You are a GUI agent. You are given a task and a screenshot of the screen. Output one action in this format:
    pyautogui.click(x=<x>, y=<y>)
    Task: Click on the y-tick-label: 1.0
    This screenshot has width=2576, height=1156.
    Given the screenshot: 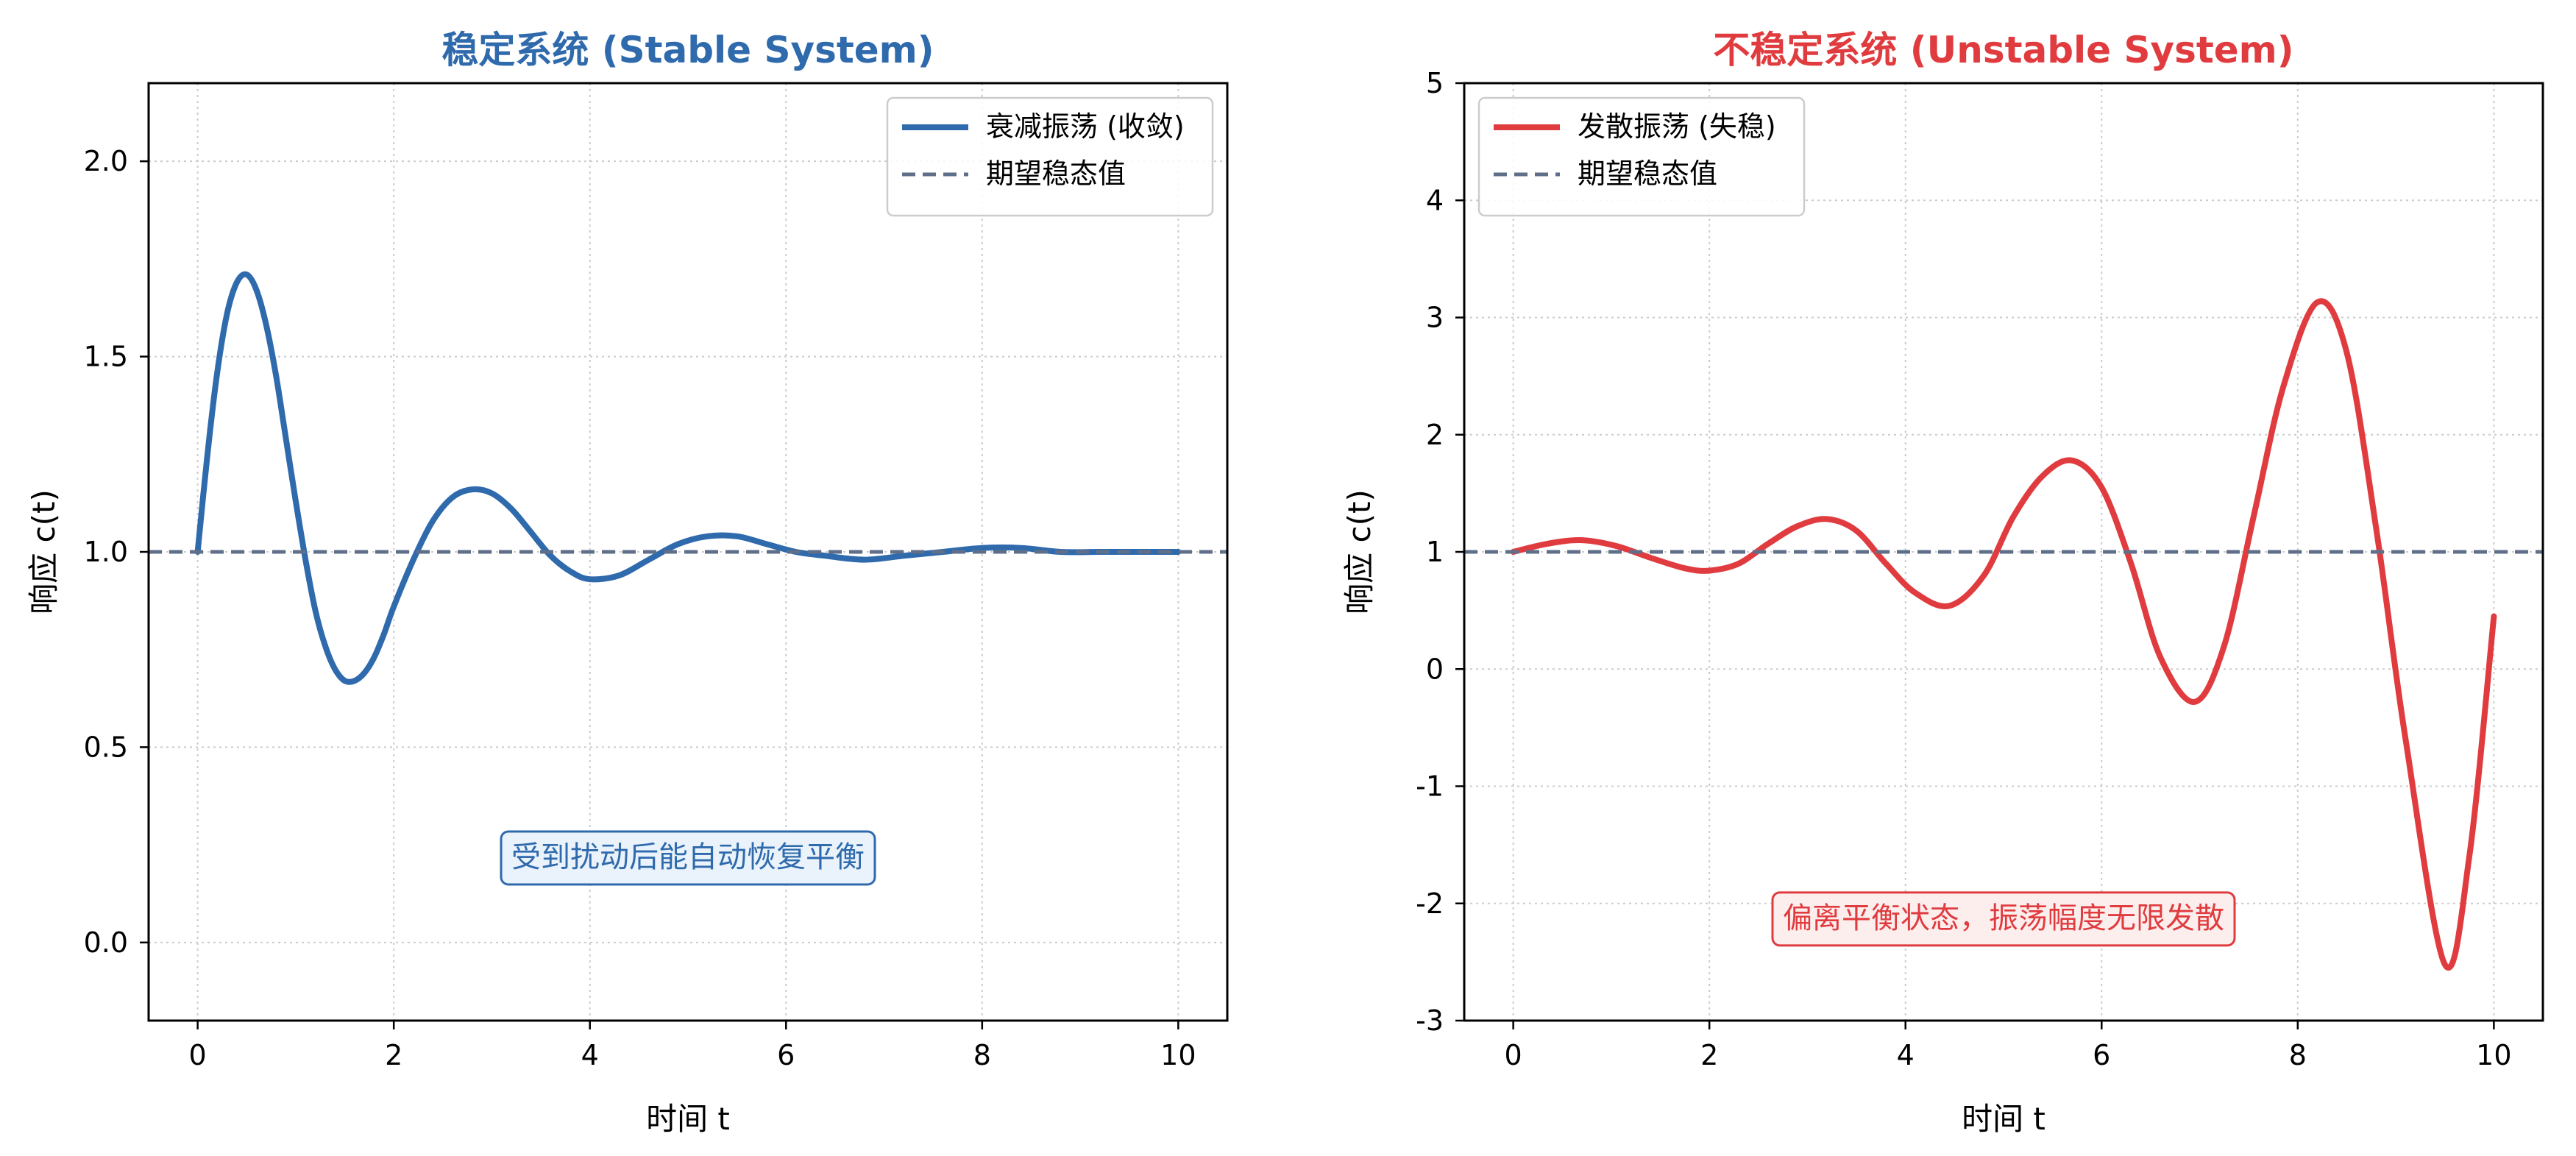 What is the action you would take?
    pyautogui.click(x=106, y=552)
    